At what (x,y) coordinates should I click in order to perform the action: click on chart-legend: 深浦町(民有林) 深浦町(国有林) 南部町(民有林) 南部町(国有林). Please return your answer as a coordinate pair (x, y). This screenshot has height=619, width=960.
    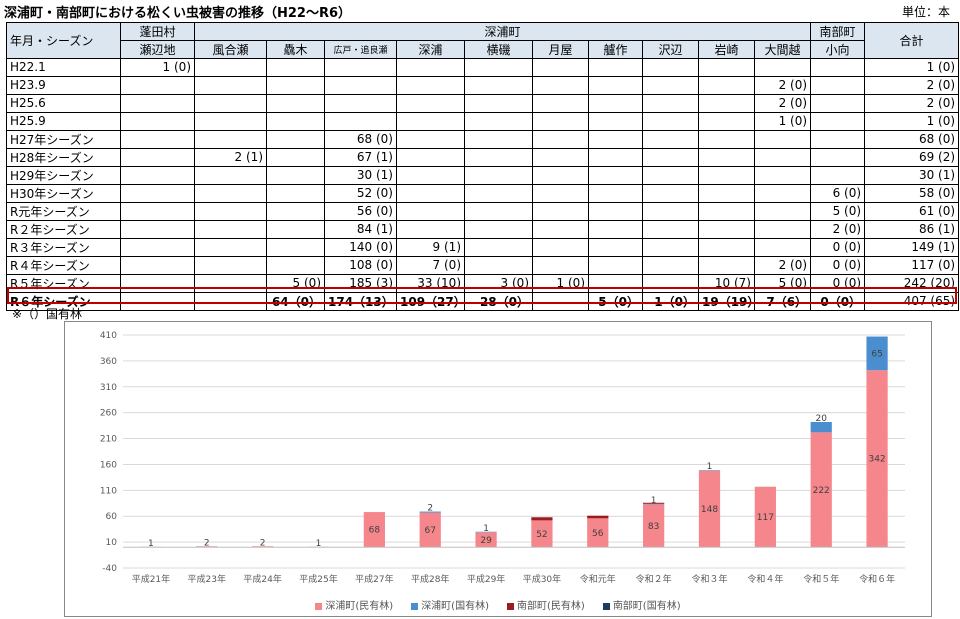
    Looking at the image, I should click on (498, 604).